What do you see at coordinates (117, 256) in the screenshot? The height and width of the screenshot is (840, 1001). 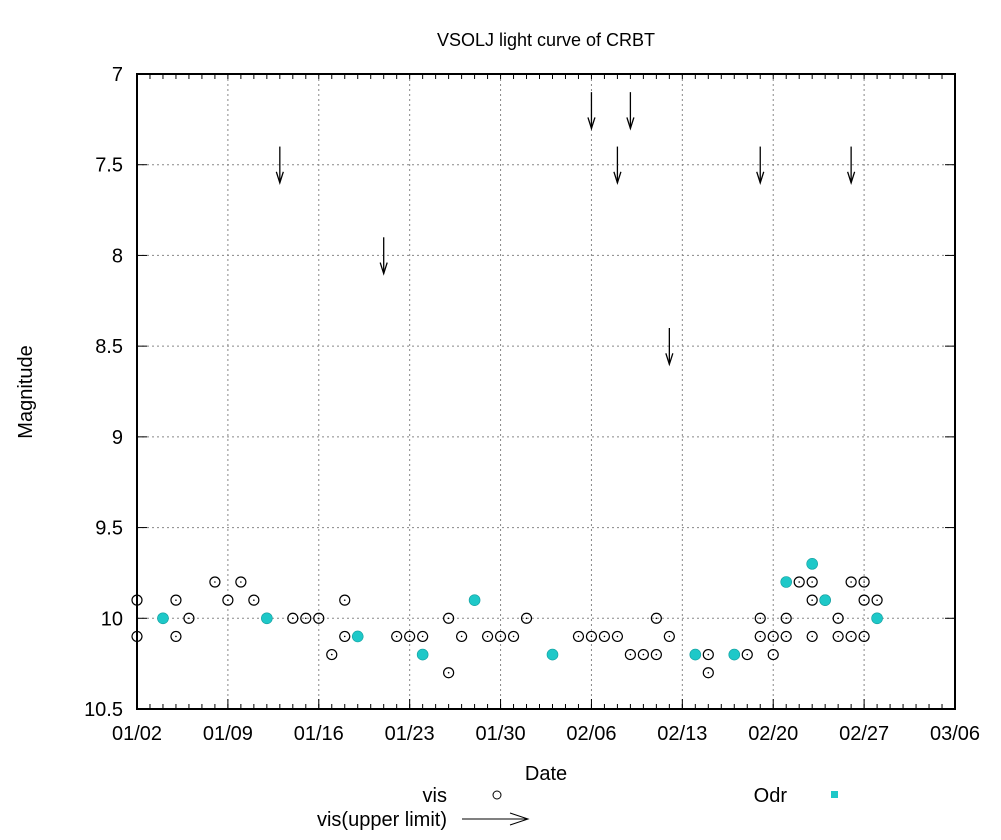 I see `y-tick-label: 8` at bounding box center [117, 256].